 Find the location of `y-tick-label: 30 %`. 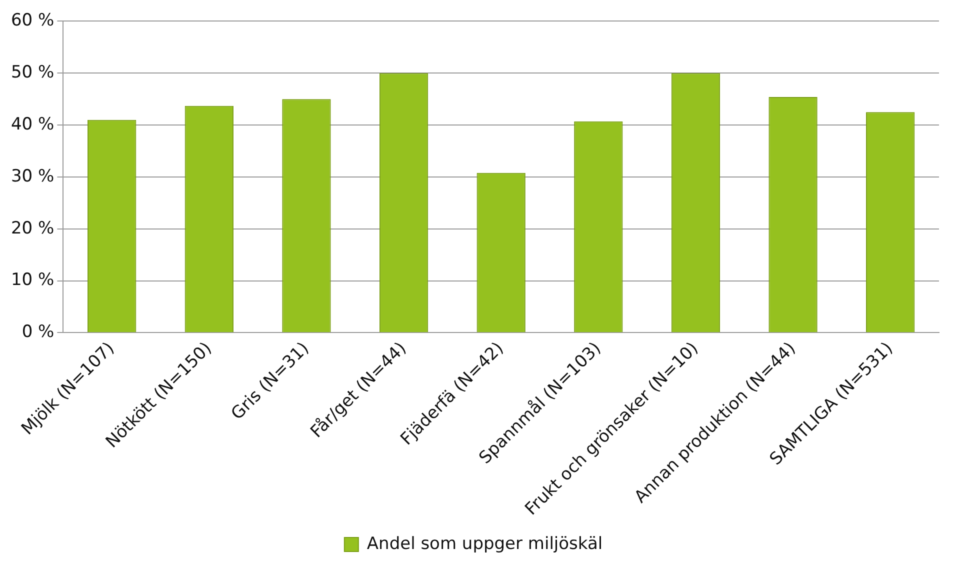

y-tick-label: 30 % is located at coordinates (32, 176).